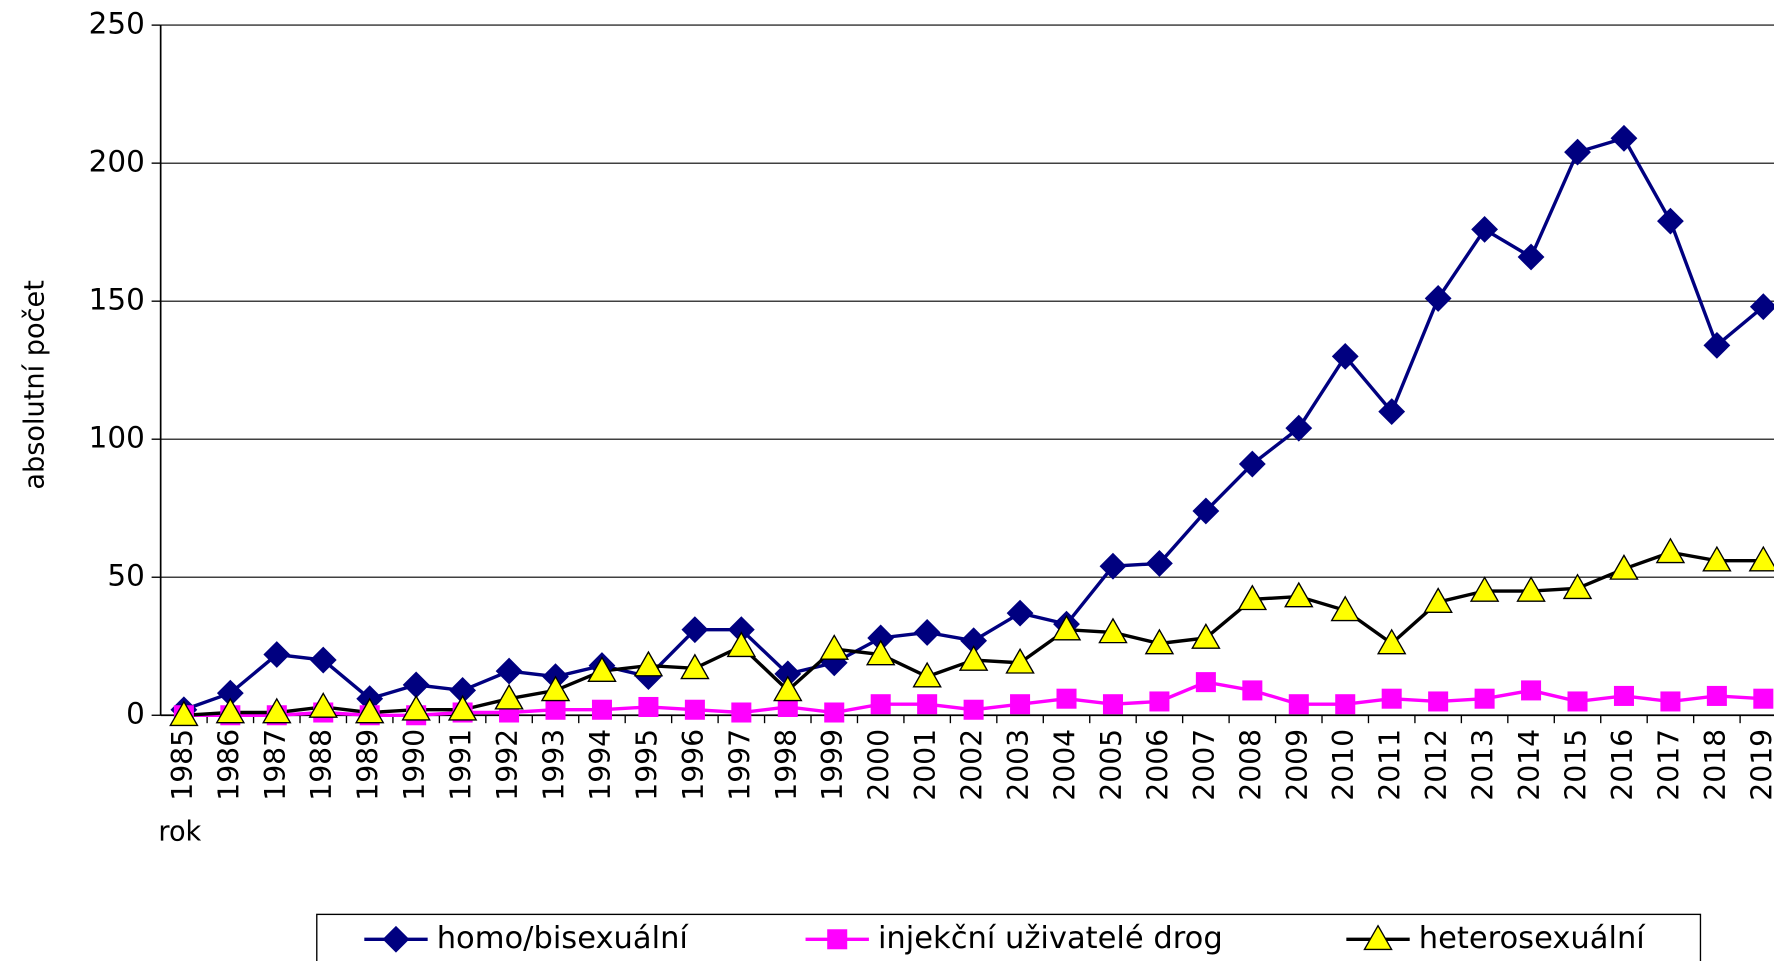 This screenshot has height=961, width=1774. Describe the element at coordinates (1483, 765) in the screenshot. I see `x-tick-label: 2013` at that location.